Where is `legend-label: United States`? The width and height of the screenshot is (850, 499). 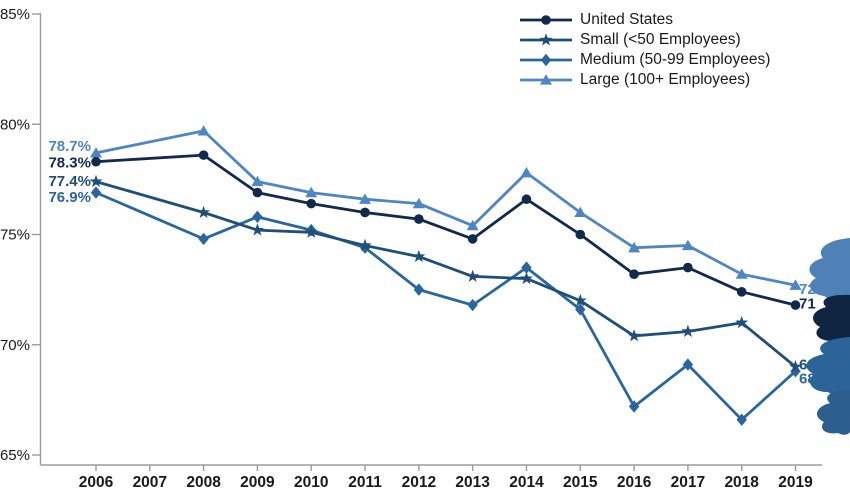
legend-label: United States is located at coordinates (627, 19).